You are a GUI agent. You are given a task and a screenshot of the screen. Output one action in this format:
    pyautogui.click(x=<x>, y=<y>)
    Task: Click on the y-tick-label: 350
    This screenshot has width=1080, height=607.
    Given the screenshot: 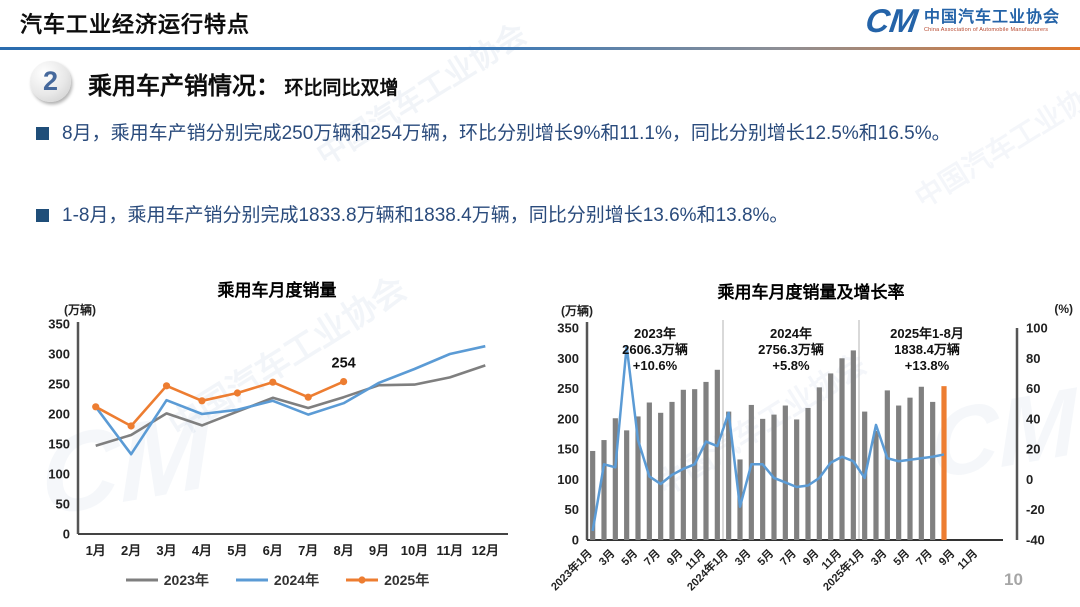 What is the action you would take?
    pyautogui.click(x=59, y=324)
    